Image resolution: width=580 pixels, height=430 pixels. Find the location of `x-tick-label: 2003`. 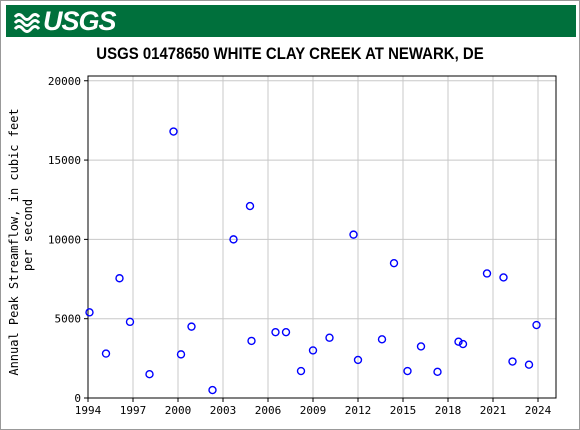

x-tick-label: 2003 is located at coordinates (223, 410).